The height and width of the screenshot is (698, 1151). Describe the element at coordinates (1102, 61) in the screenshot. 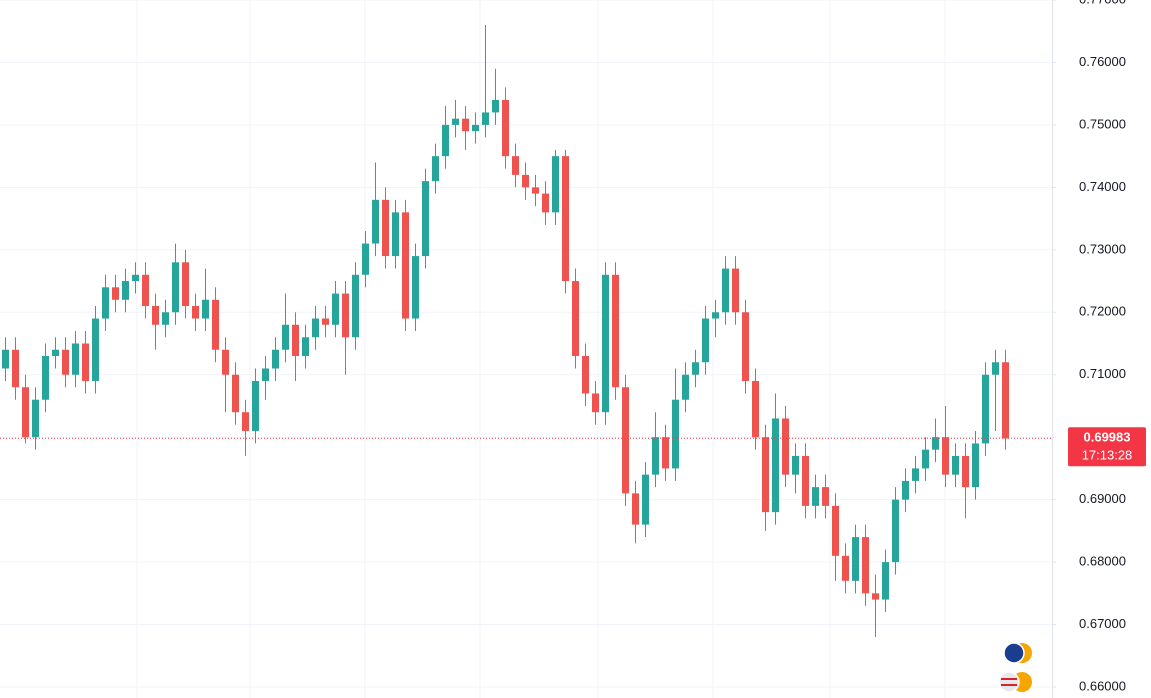

I see `y-tick-label: 0.76000` at that location.